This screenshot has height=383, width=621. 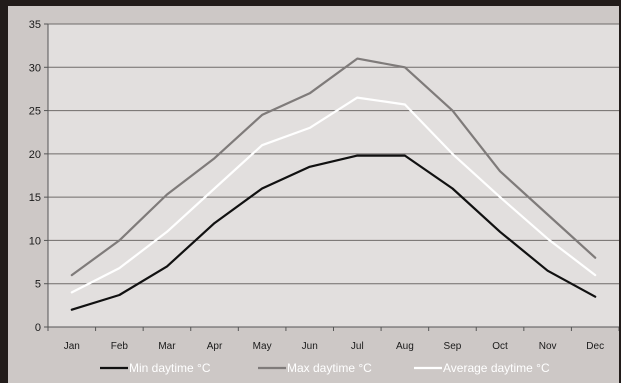 What do you see at coordinates (120, 346) in the screenshot?
I see `x-tick-label: Feb` at bounding box center [120, 346].